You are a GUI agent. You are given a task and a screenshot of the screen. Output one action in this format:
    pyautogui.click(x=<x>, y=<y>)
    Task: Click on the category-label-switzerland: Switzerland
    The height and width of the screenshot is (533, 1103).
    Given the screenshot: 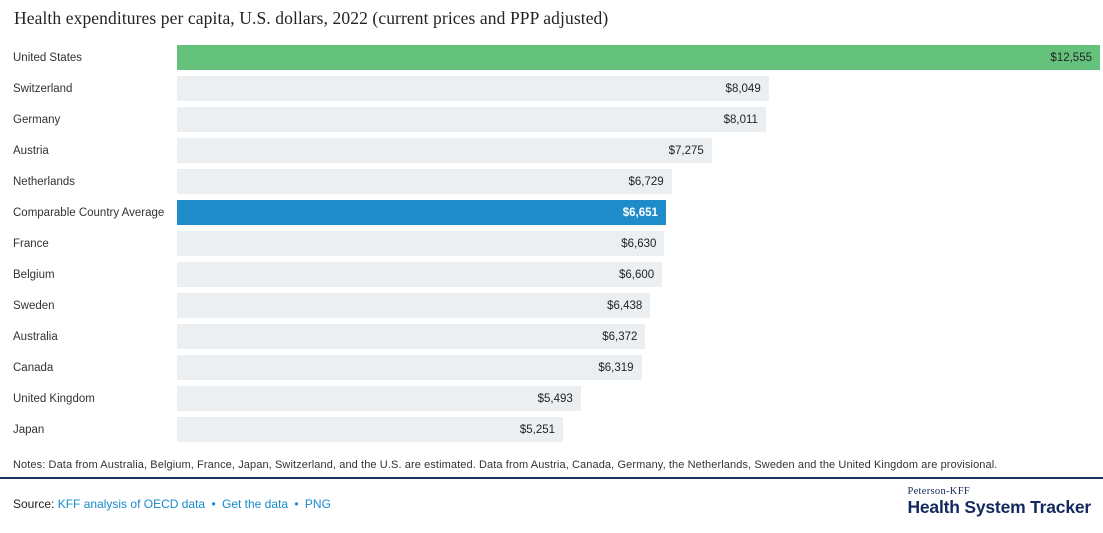 What is the action you would take?
    pyautogui.click(x=43, y=88)
    